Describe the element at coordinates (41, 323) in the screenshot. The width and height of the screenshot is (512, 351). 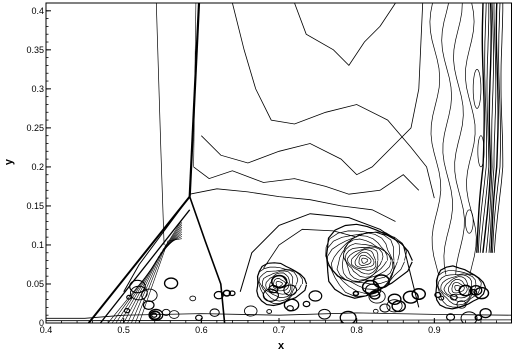
I see `y-tick-label: 0` at that location.